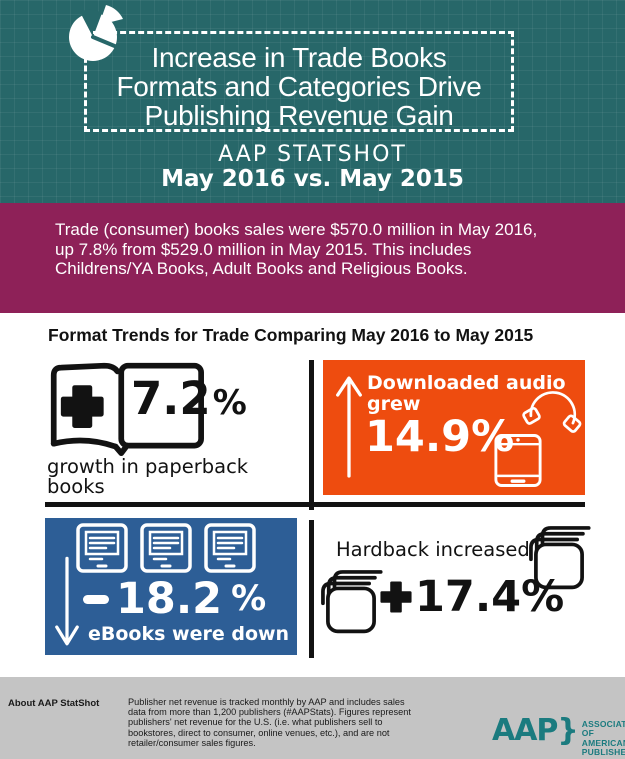 Image resolution: width=625 pixels, height=759 pixels. What do you see at coordinates (54, 703) in the screenshot?
I see `footer-about-label: About AAP StatShot` at bounding box center [54, 703].